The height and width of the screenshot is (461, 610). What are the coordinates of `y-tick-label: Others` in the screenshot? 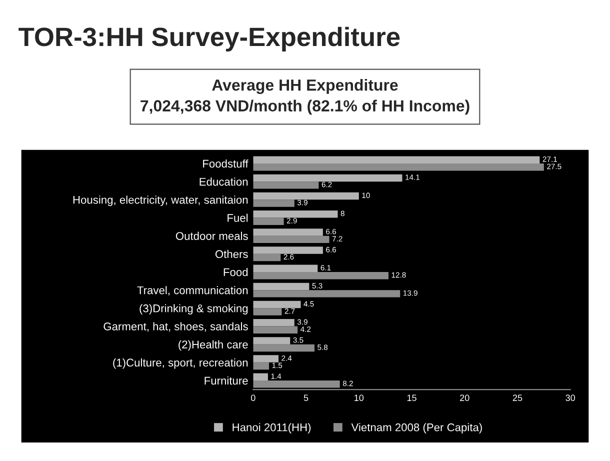 It's located at (231, 254).